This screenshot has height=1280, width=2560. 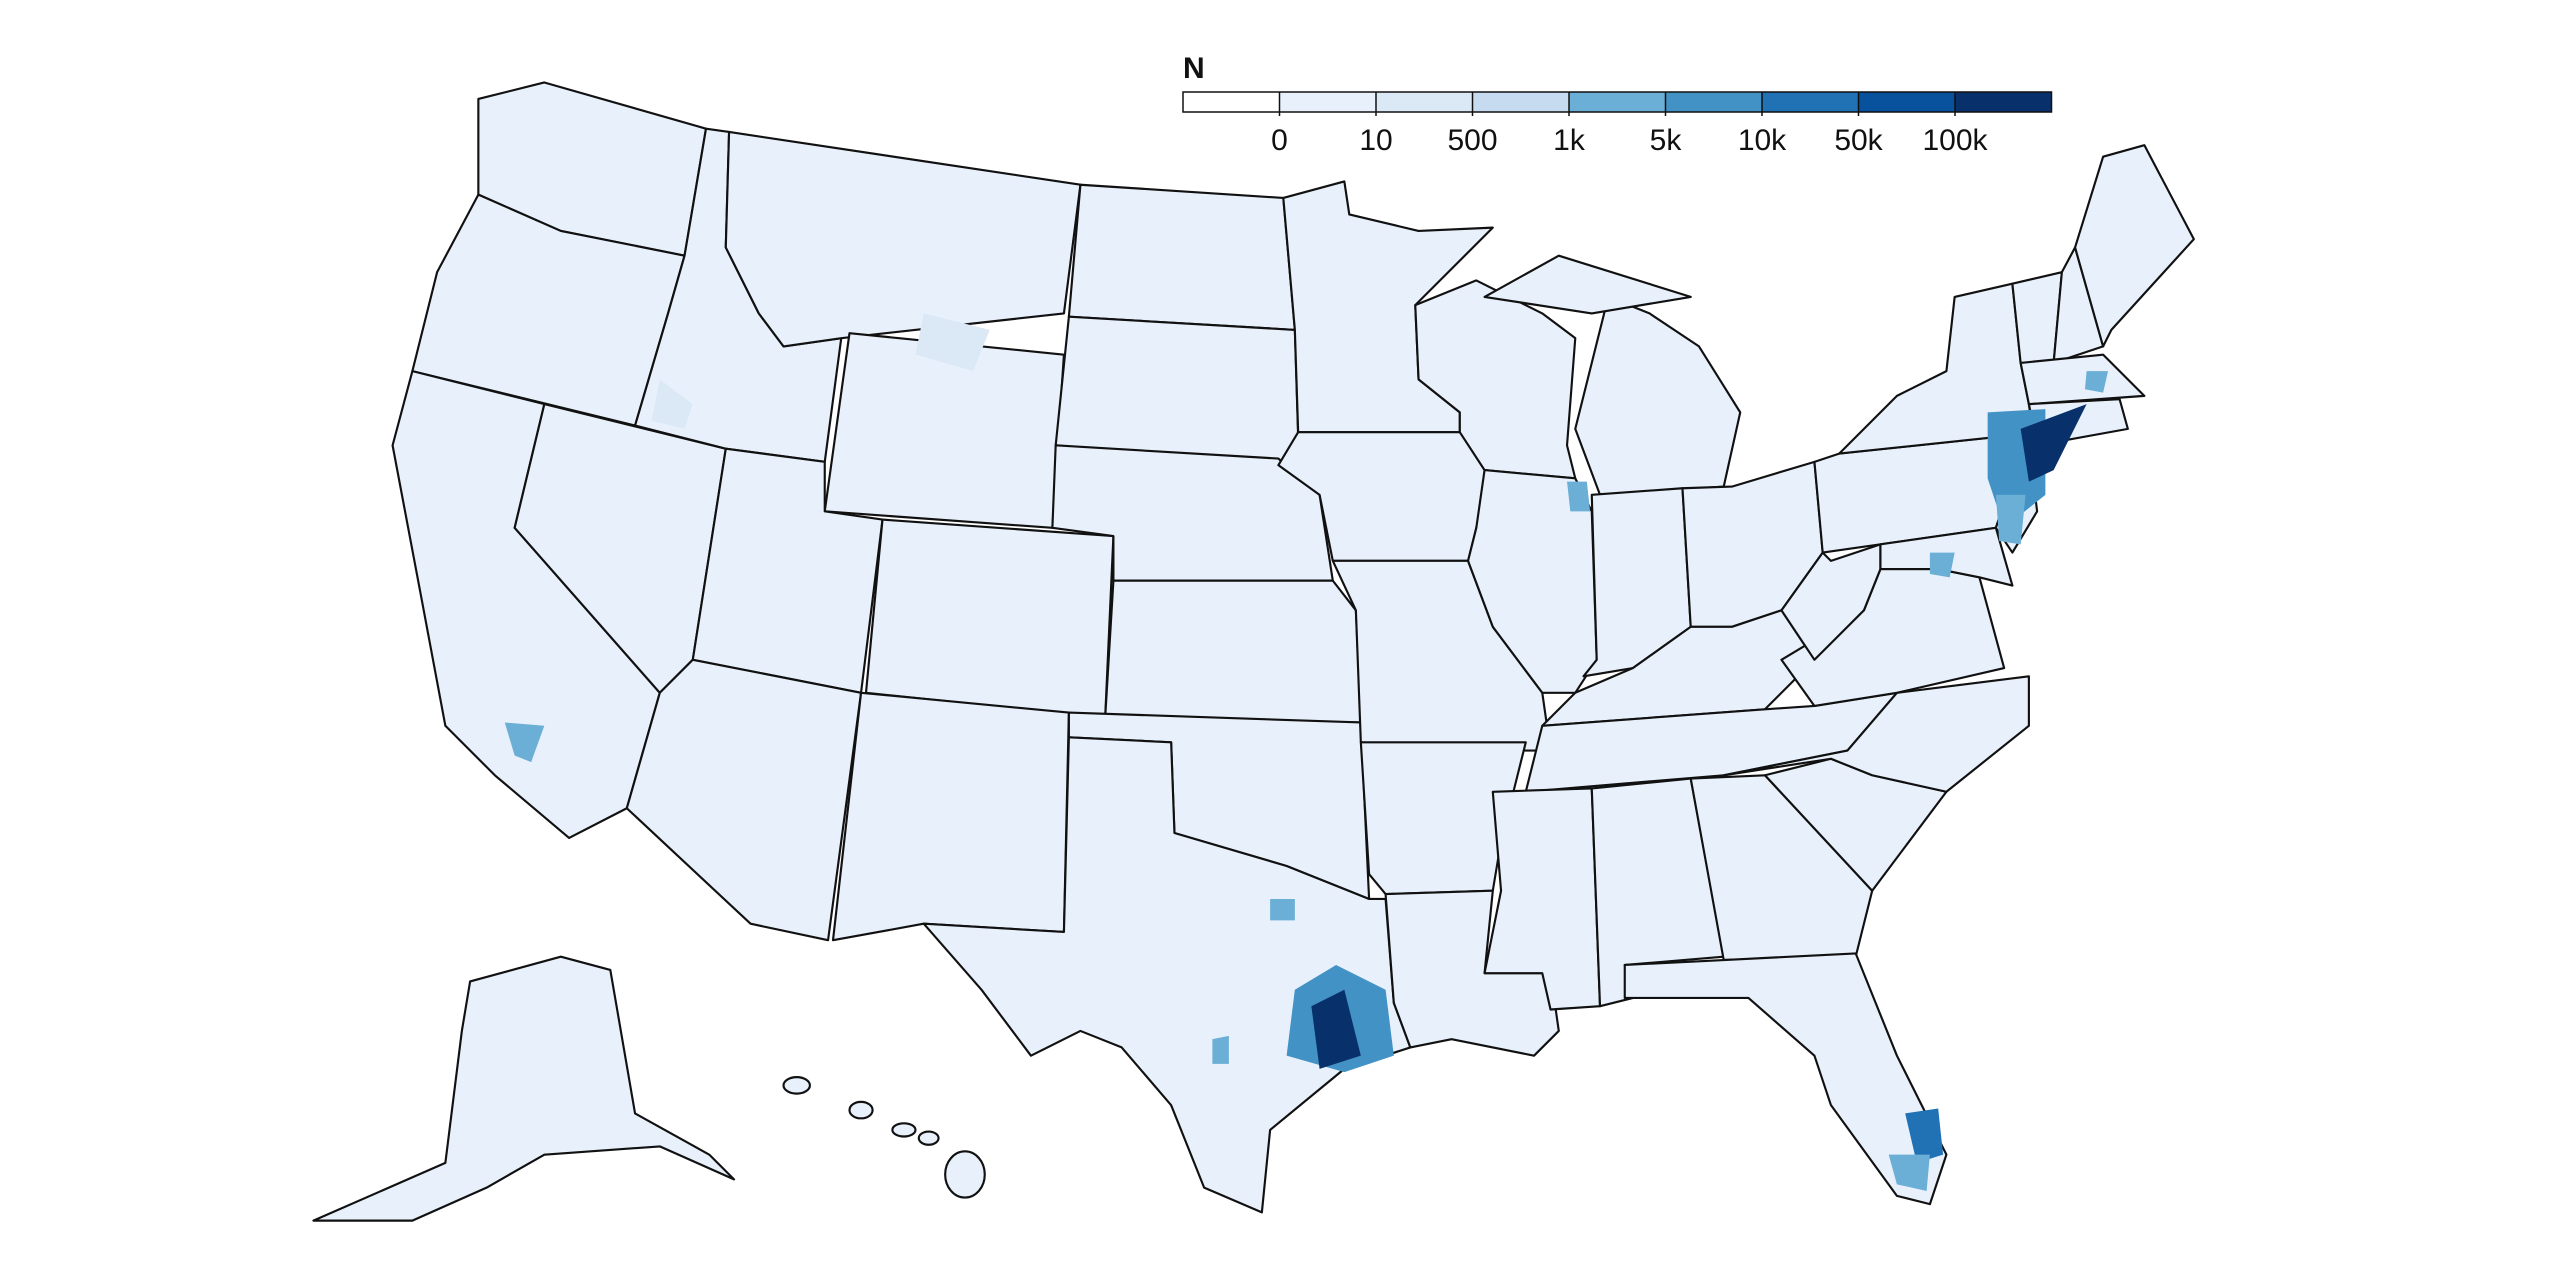 What do you see at coordinates (1279, 140) in the screenshot?
I see `legend-tick-label: 0` at bounding box center [1279, 140].